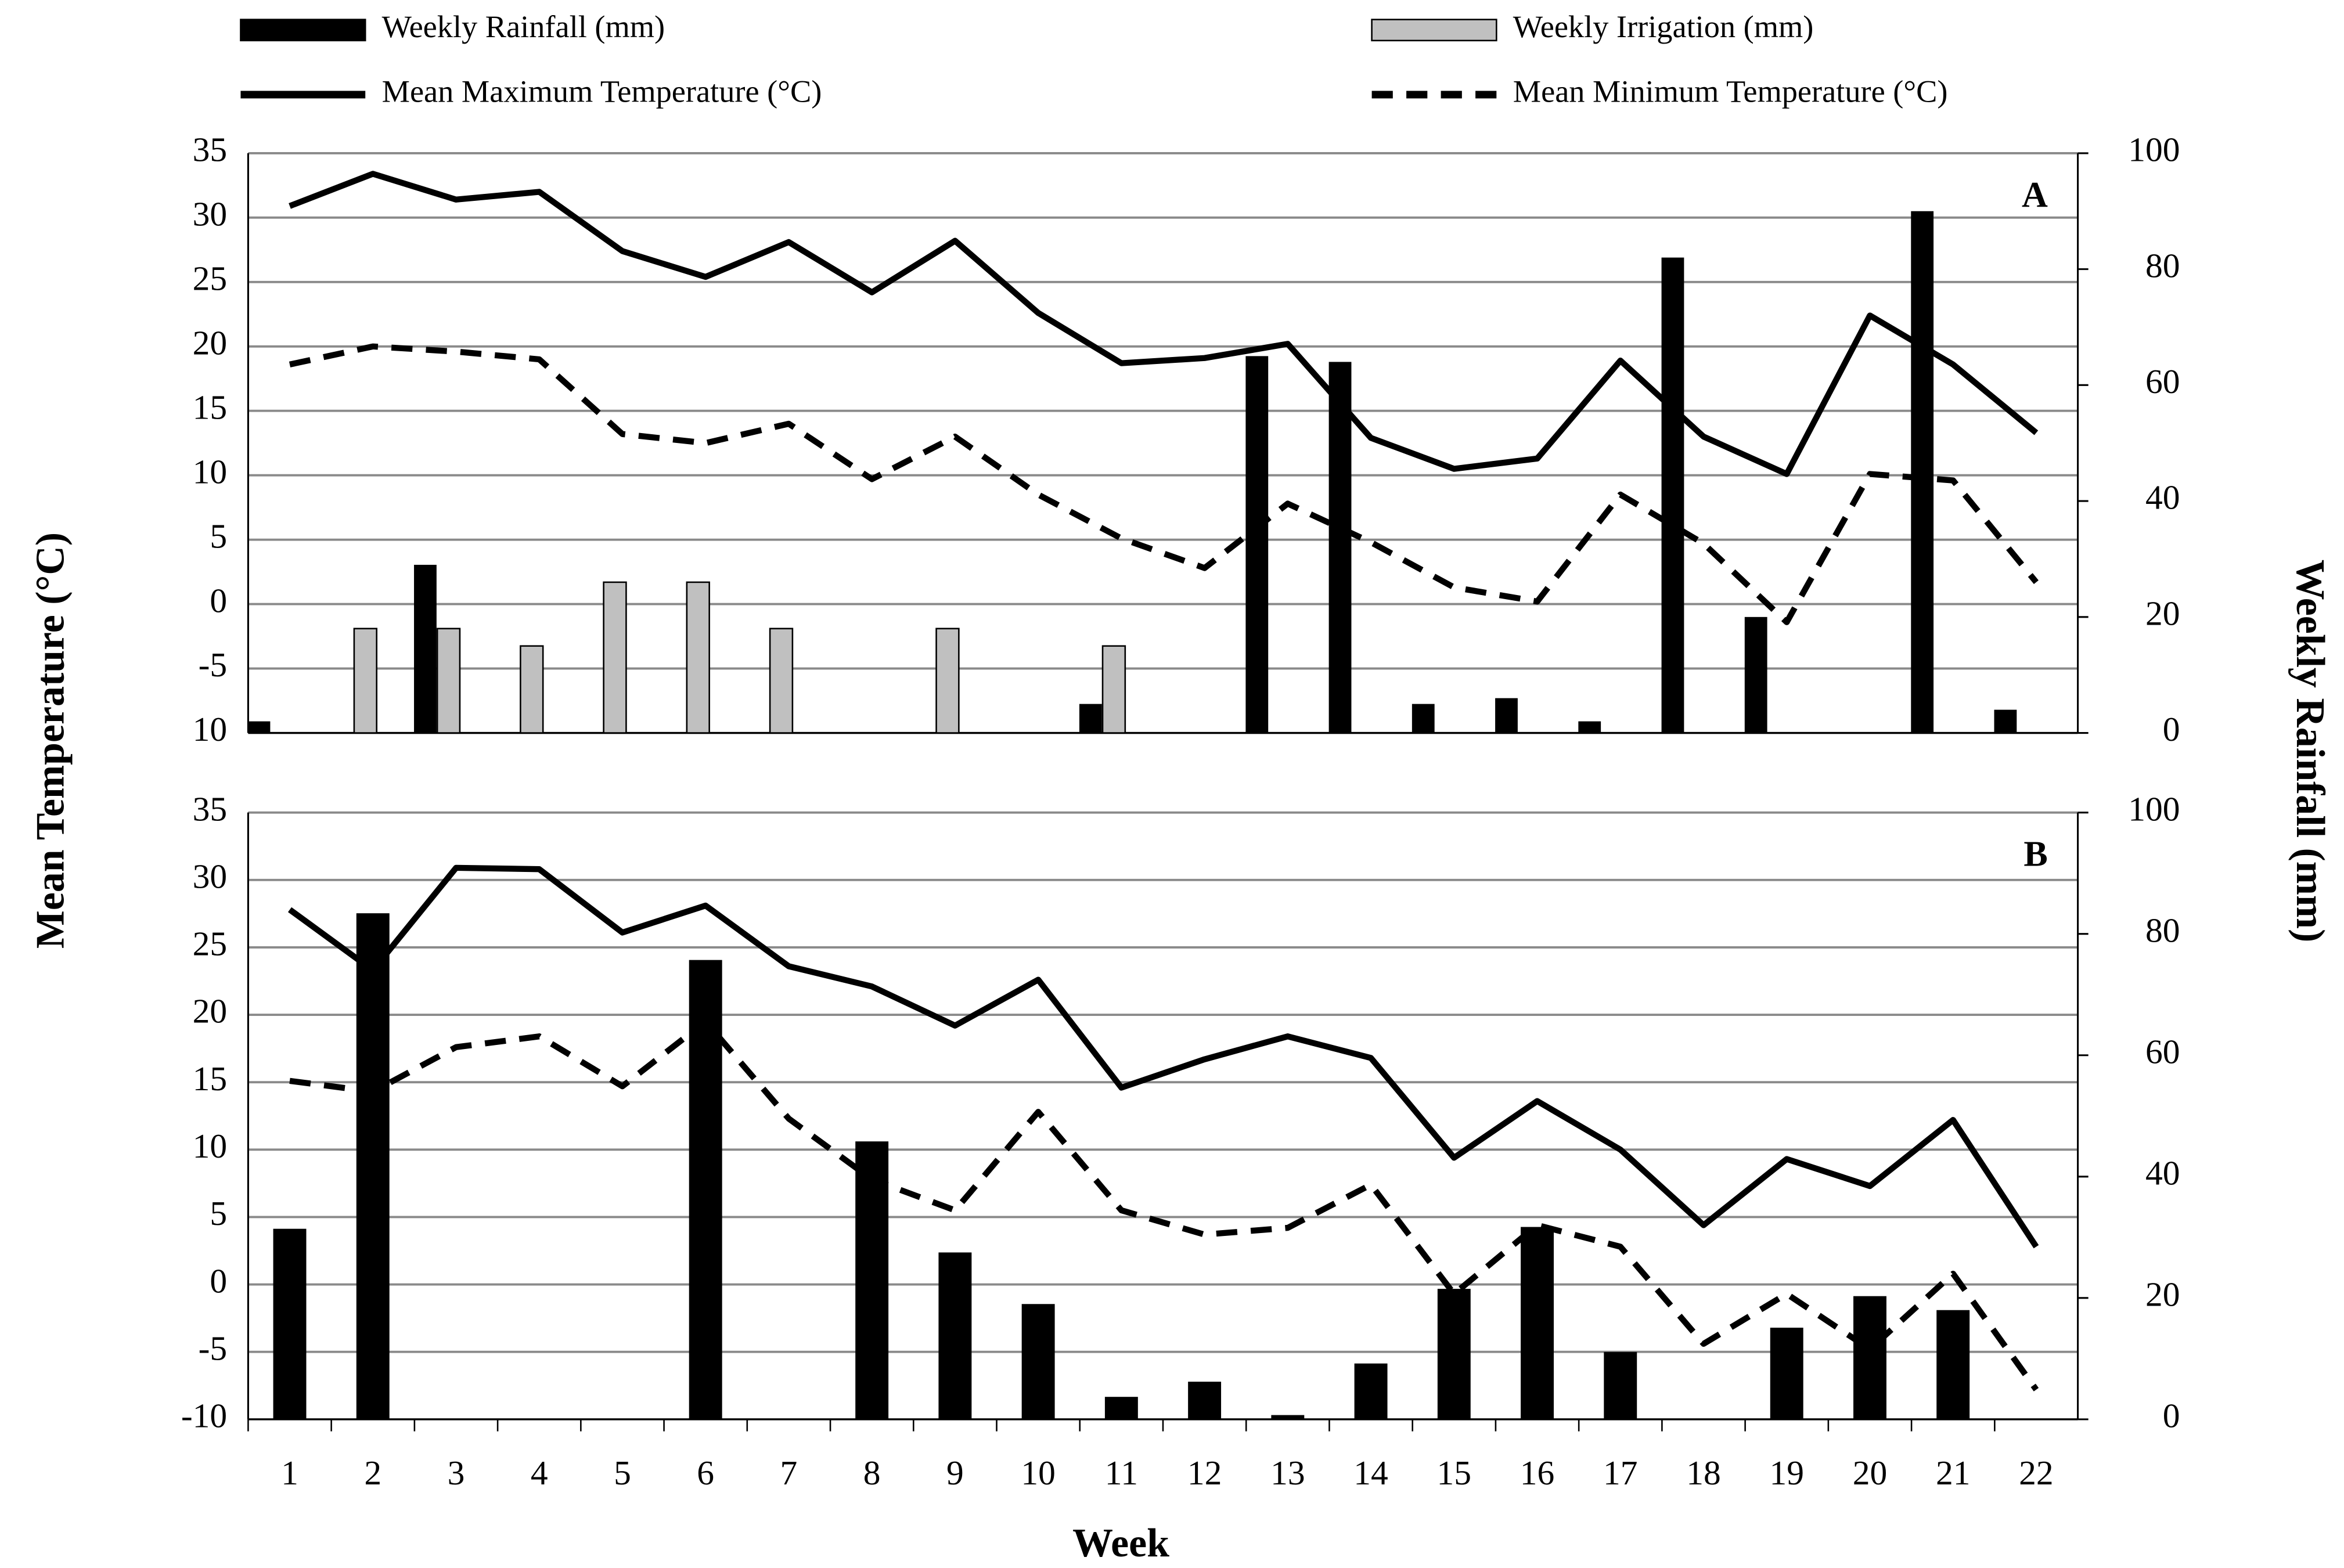 The height and width of the screenshot is (1568, 2344). I want to click on x-tick-label: 12, so click(1204, 1473).